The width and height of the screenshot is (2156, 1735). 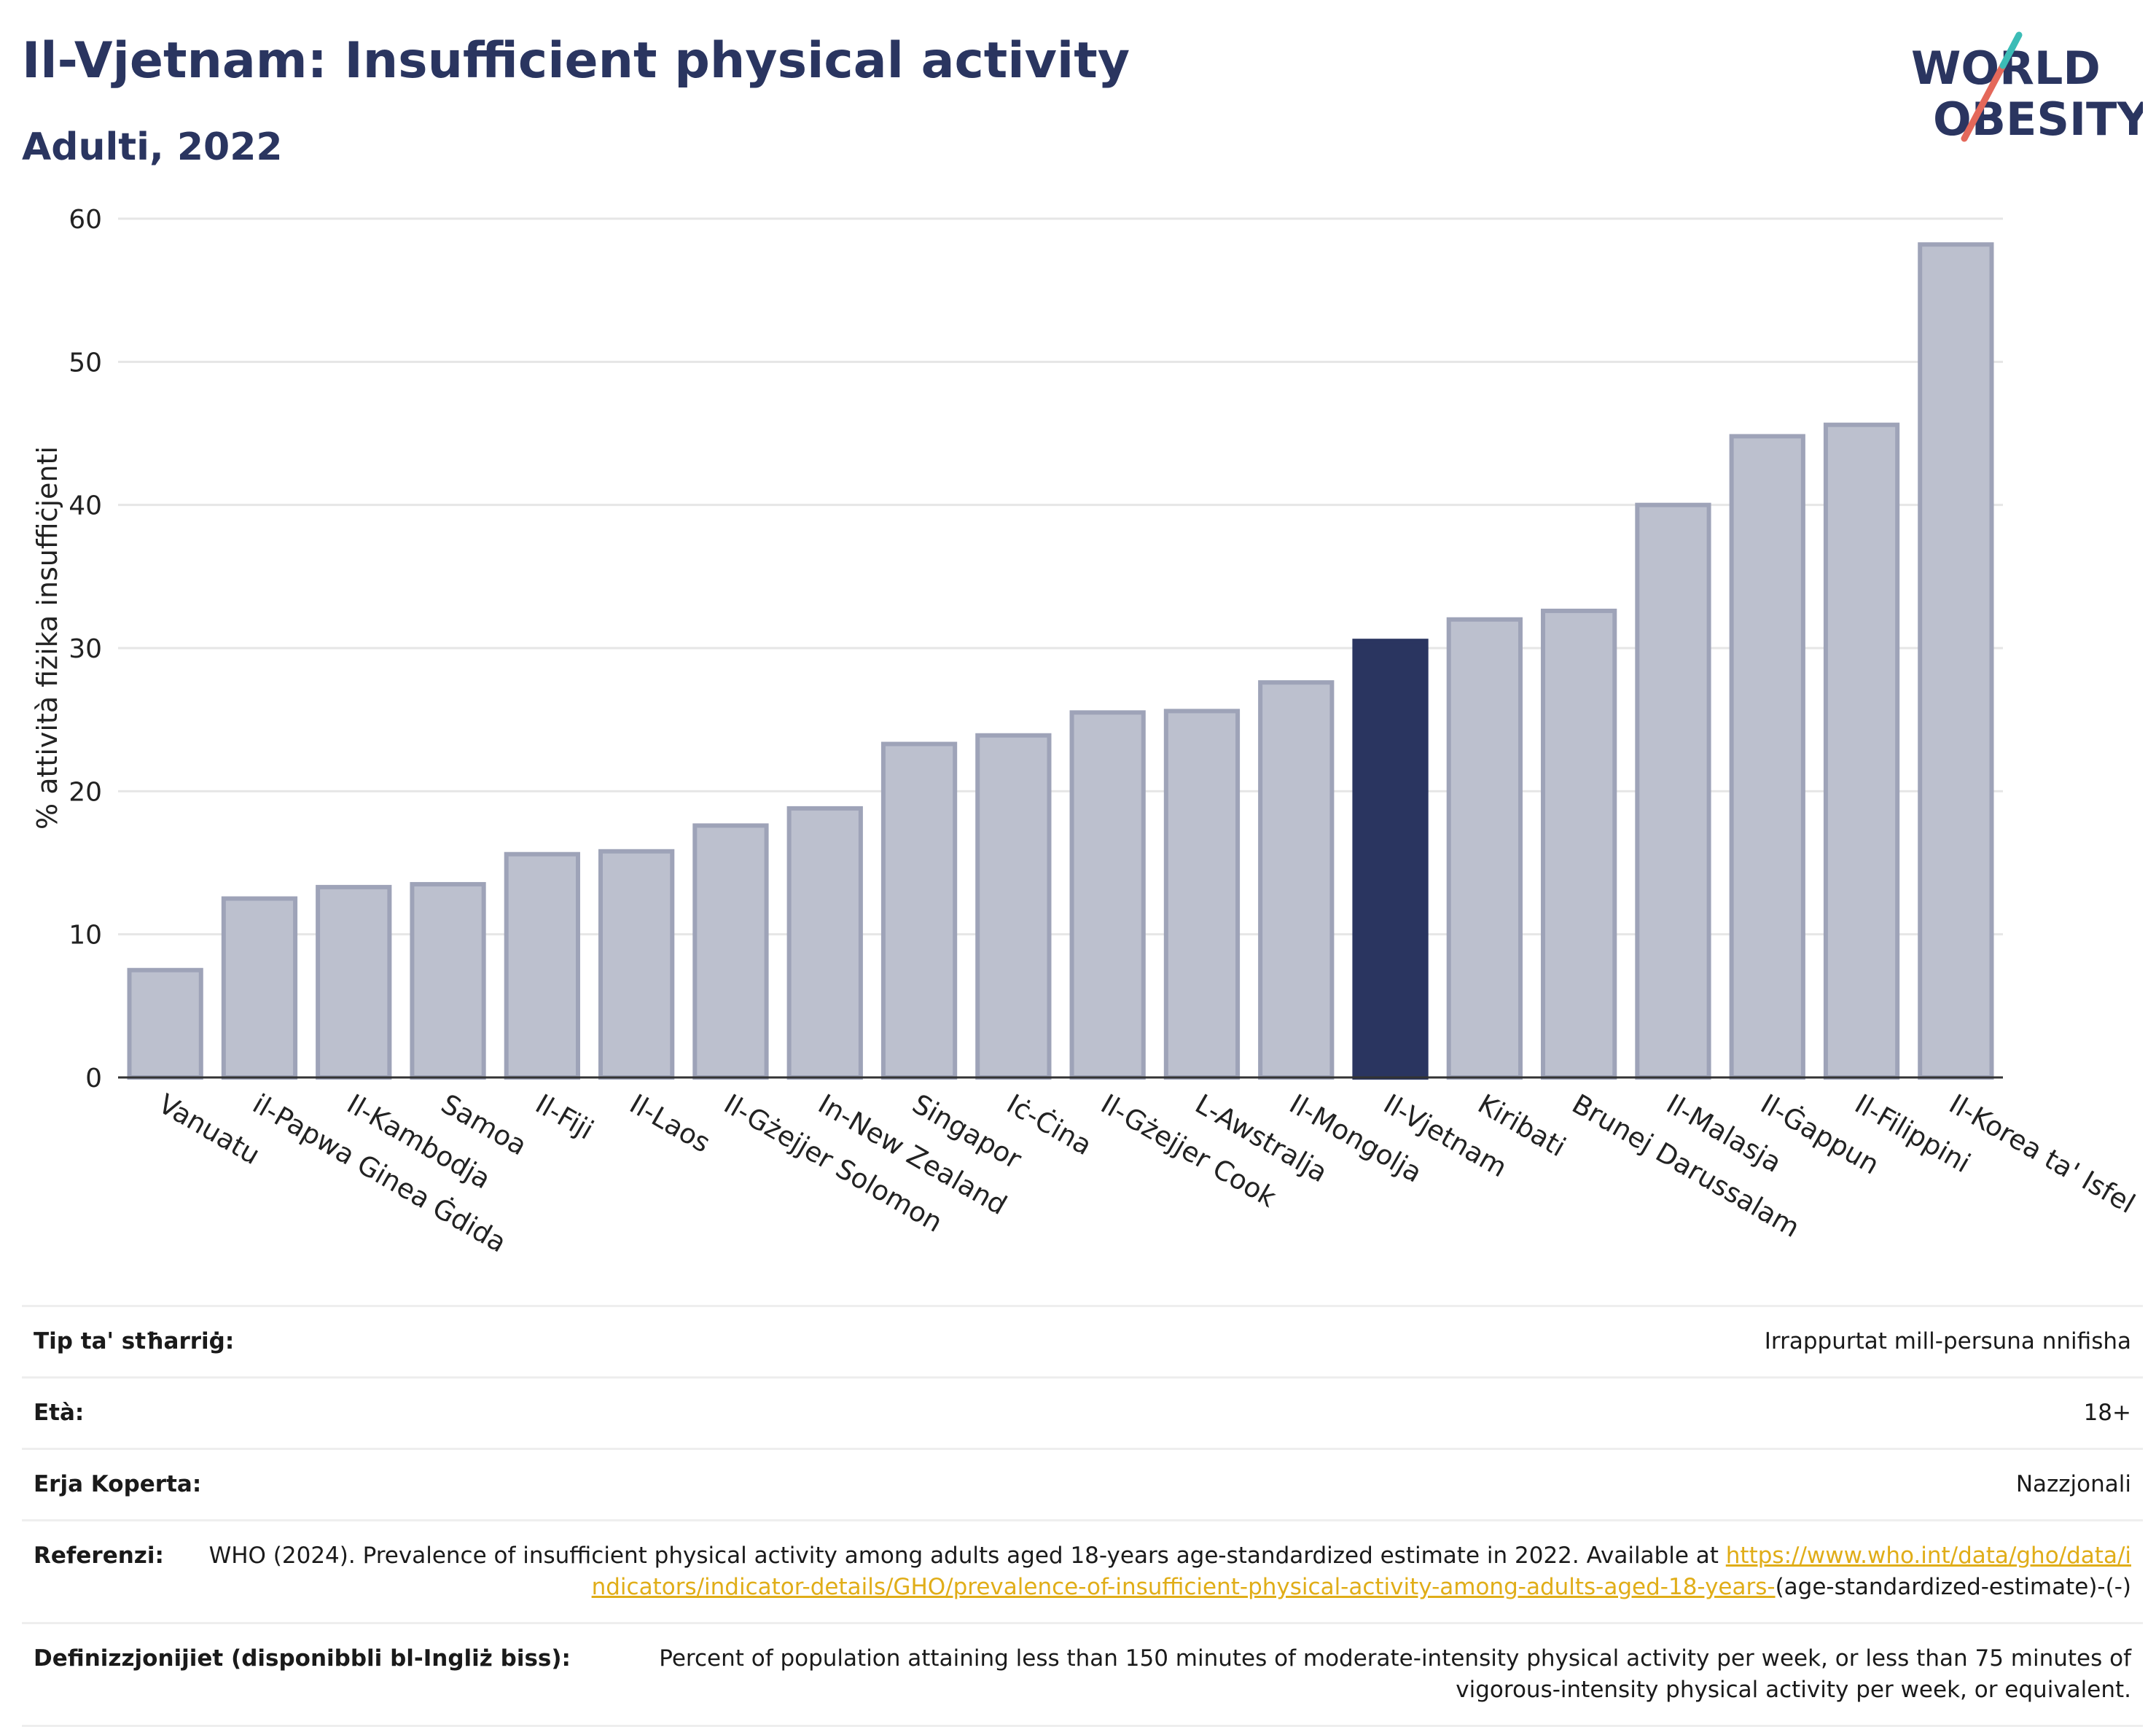 I want to click on info-row-area: Erja Koperta: Nazzjonali, so click(x=1083, y=1483).